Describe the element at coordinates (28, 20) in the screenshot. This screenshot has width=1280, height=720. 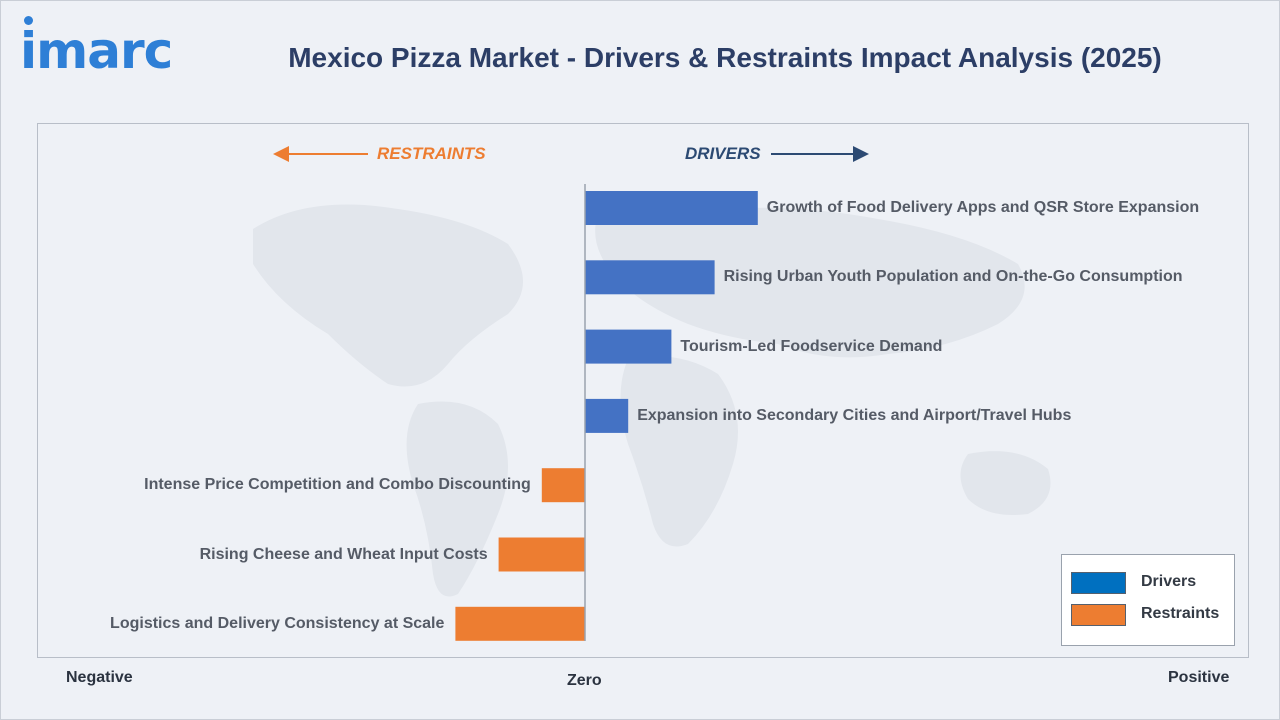
I see `logo-dot` at that location.